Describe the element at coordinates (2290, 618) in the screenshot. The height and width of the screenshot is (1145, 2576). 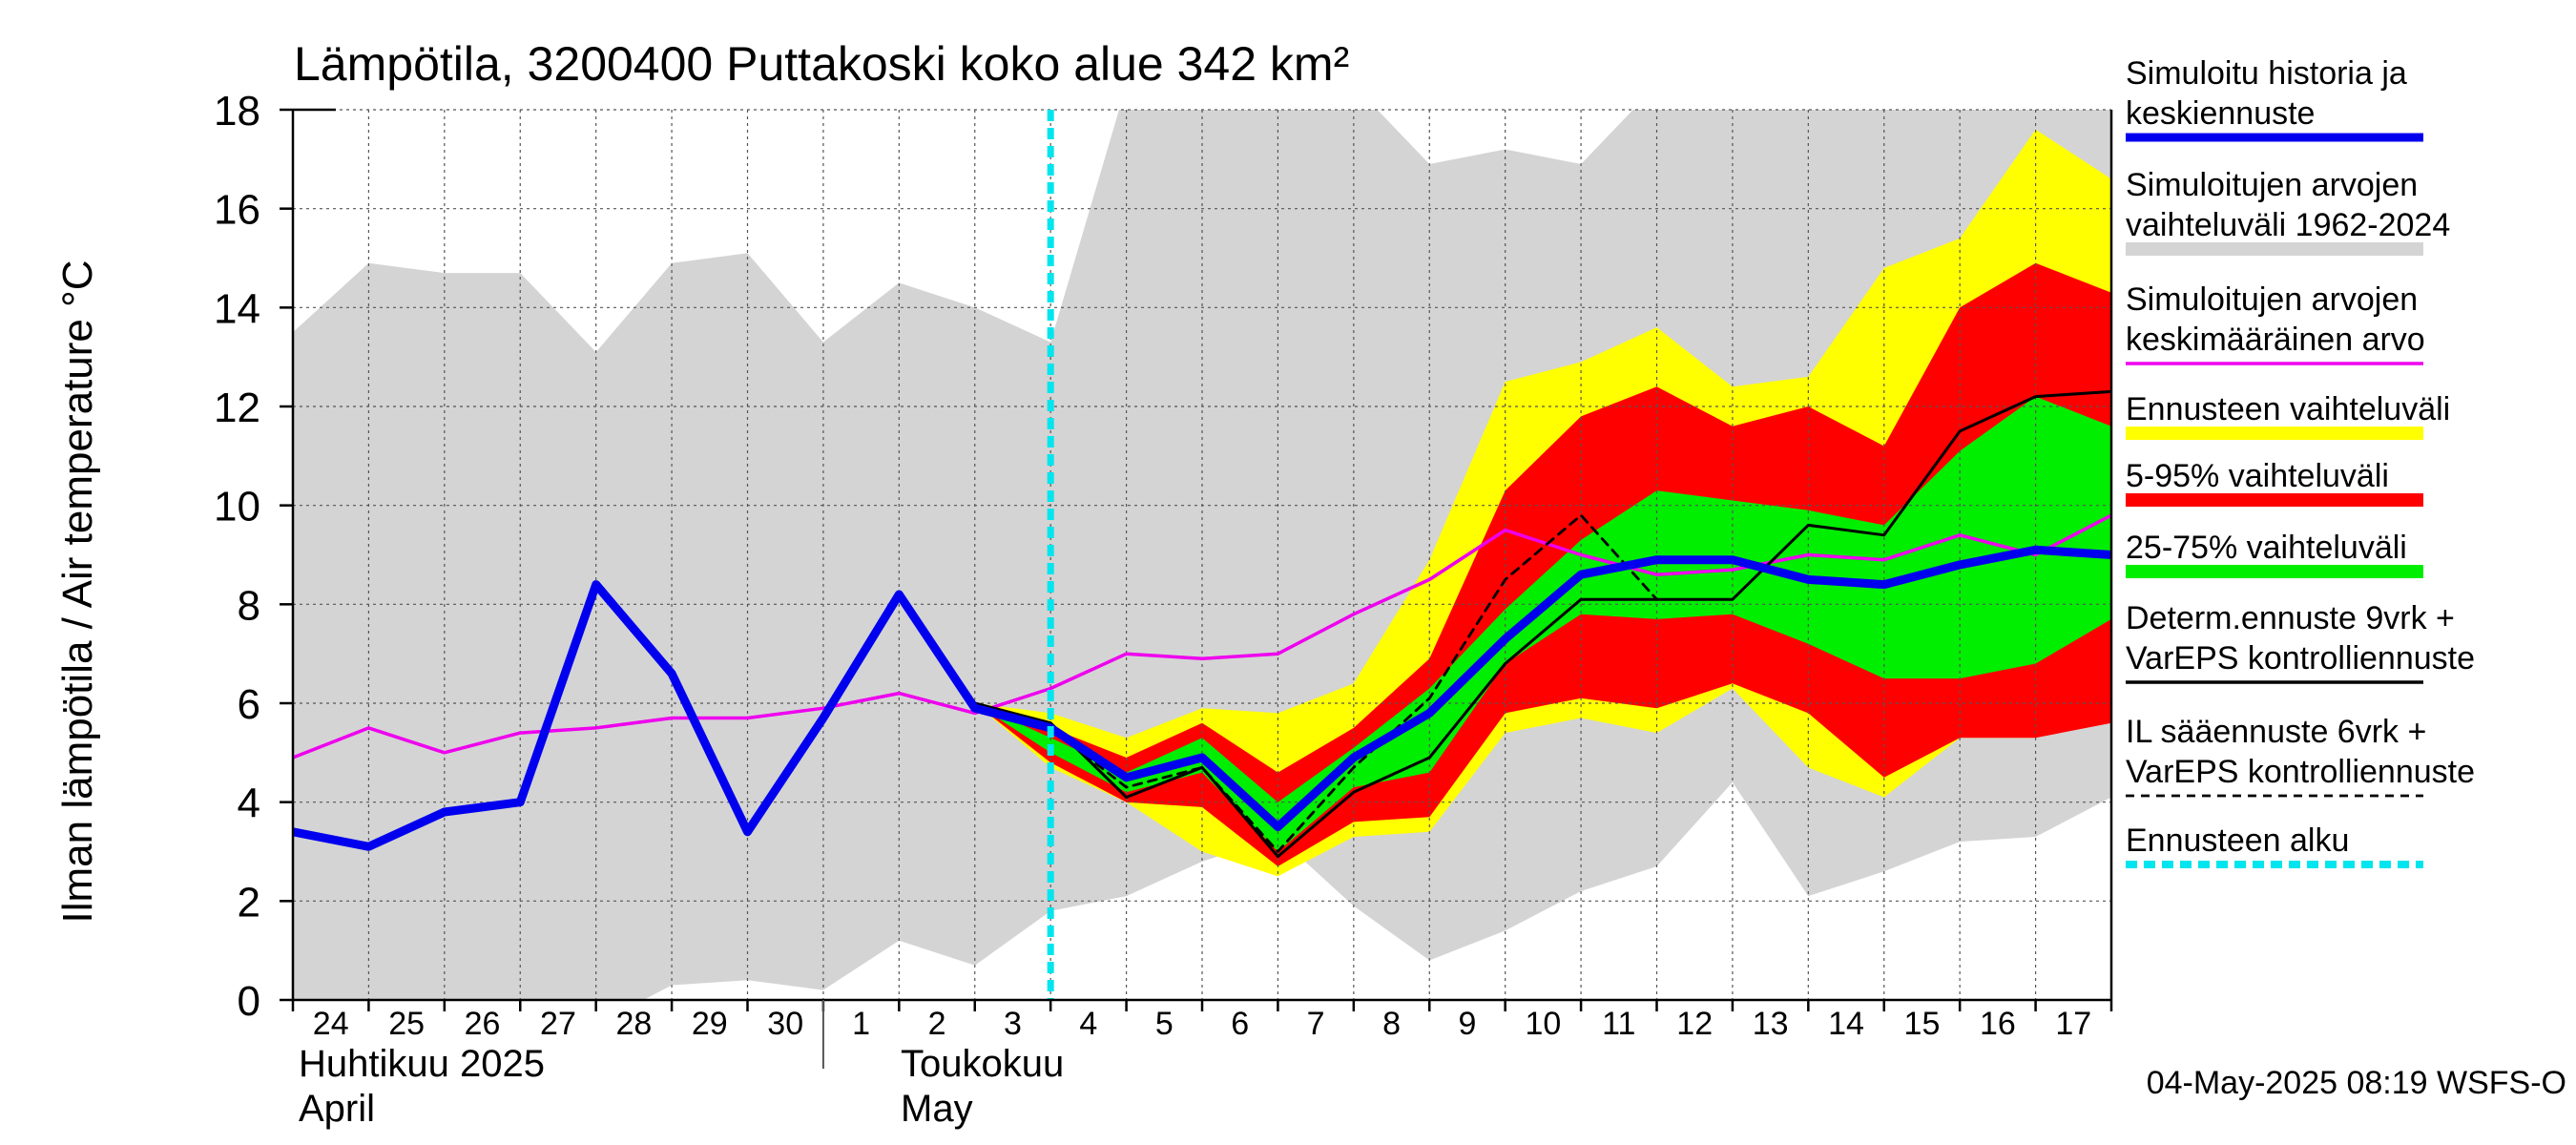
I see `legend-label: Determ.ennuste 9vrk +` at that location.